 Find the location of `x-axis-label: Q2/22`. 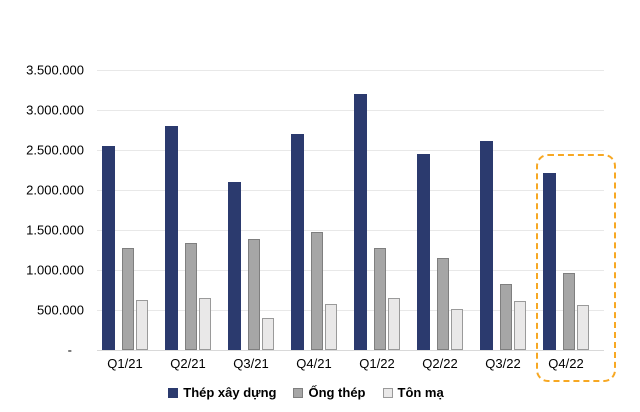

x-axis-label: Q2/22 is located at coordinates (440, 363).